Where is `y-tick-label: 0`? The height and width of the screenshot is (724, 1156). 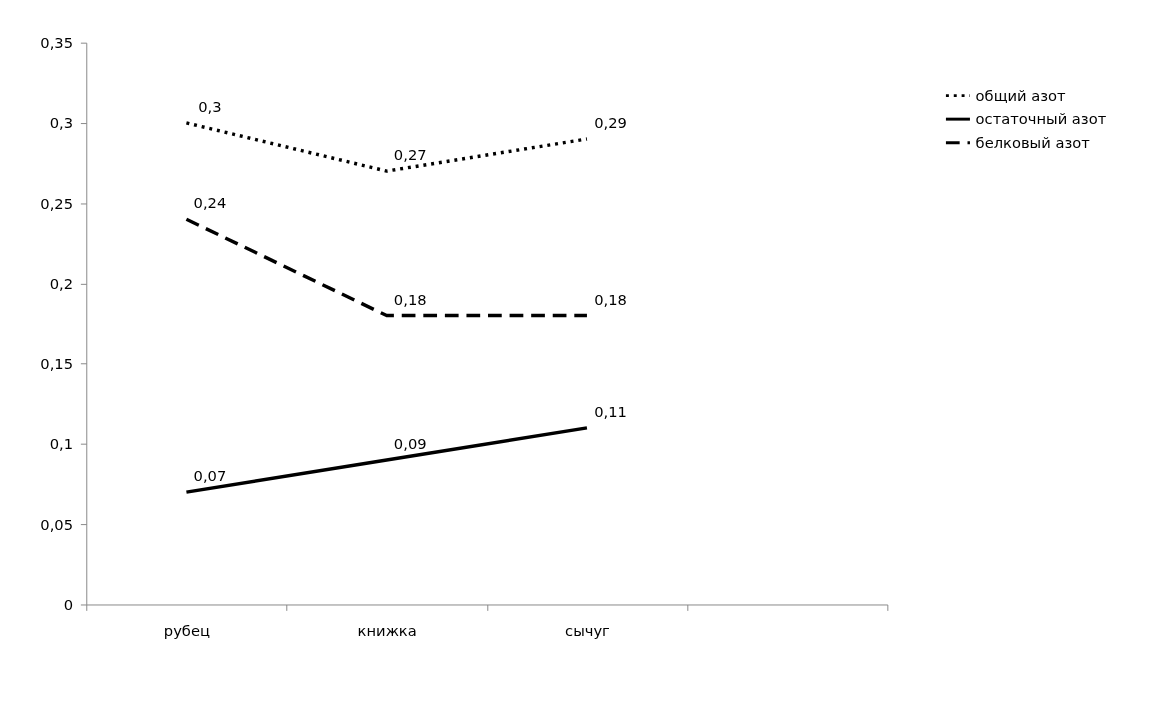
y-tick-label: 0 is located at coordinates (68, 604).